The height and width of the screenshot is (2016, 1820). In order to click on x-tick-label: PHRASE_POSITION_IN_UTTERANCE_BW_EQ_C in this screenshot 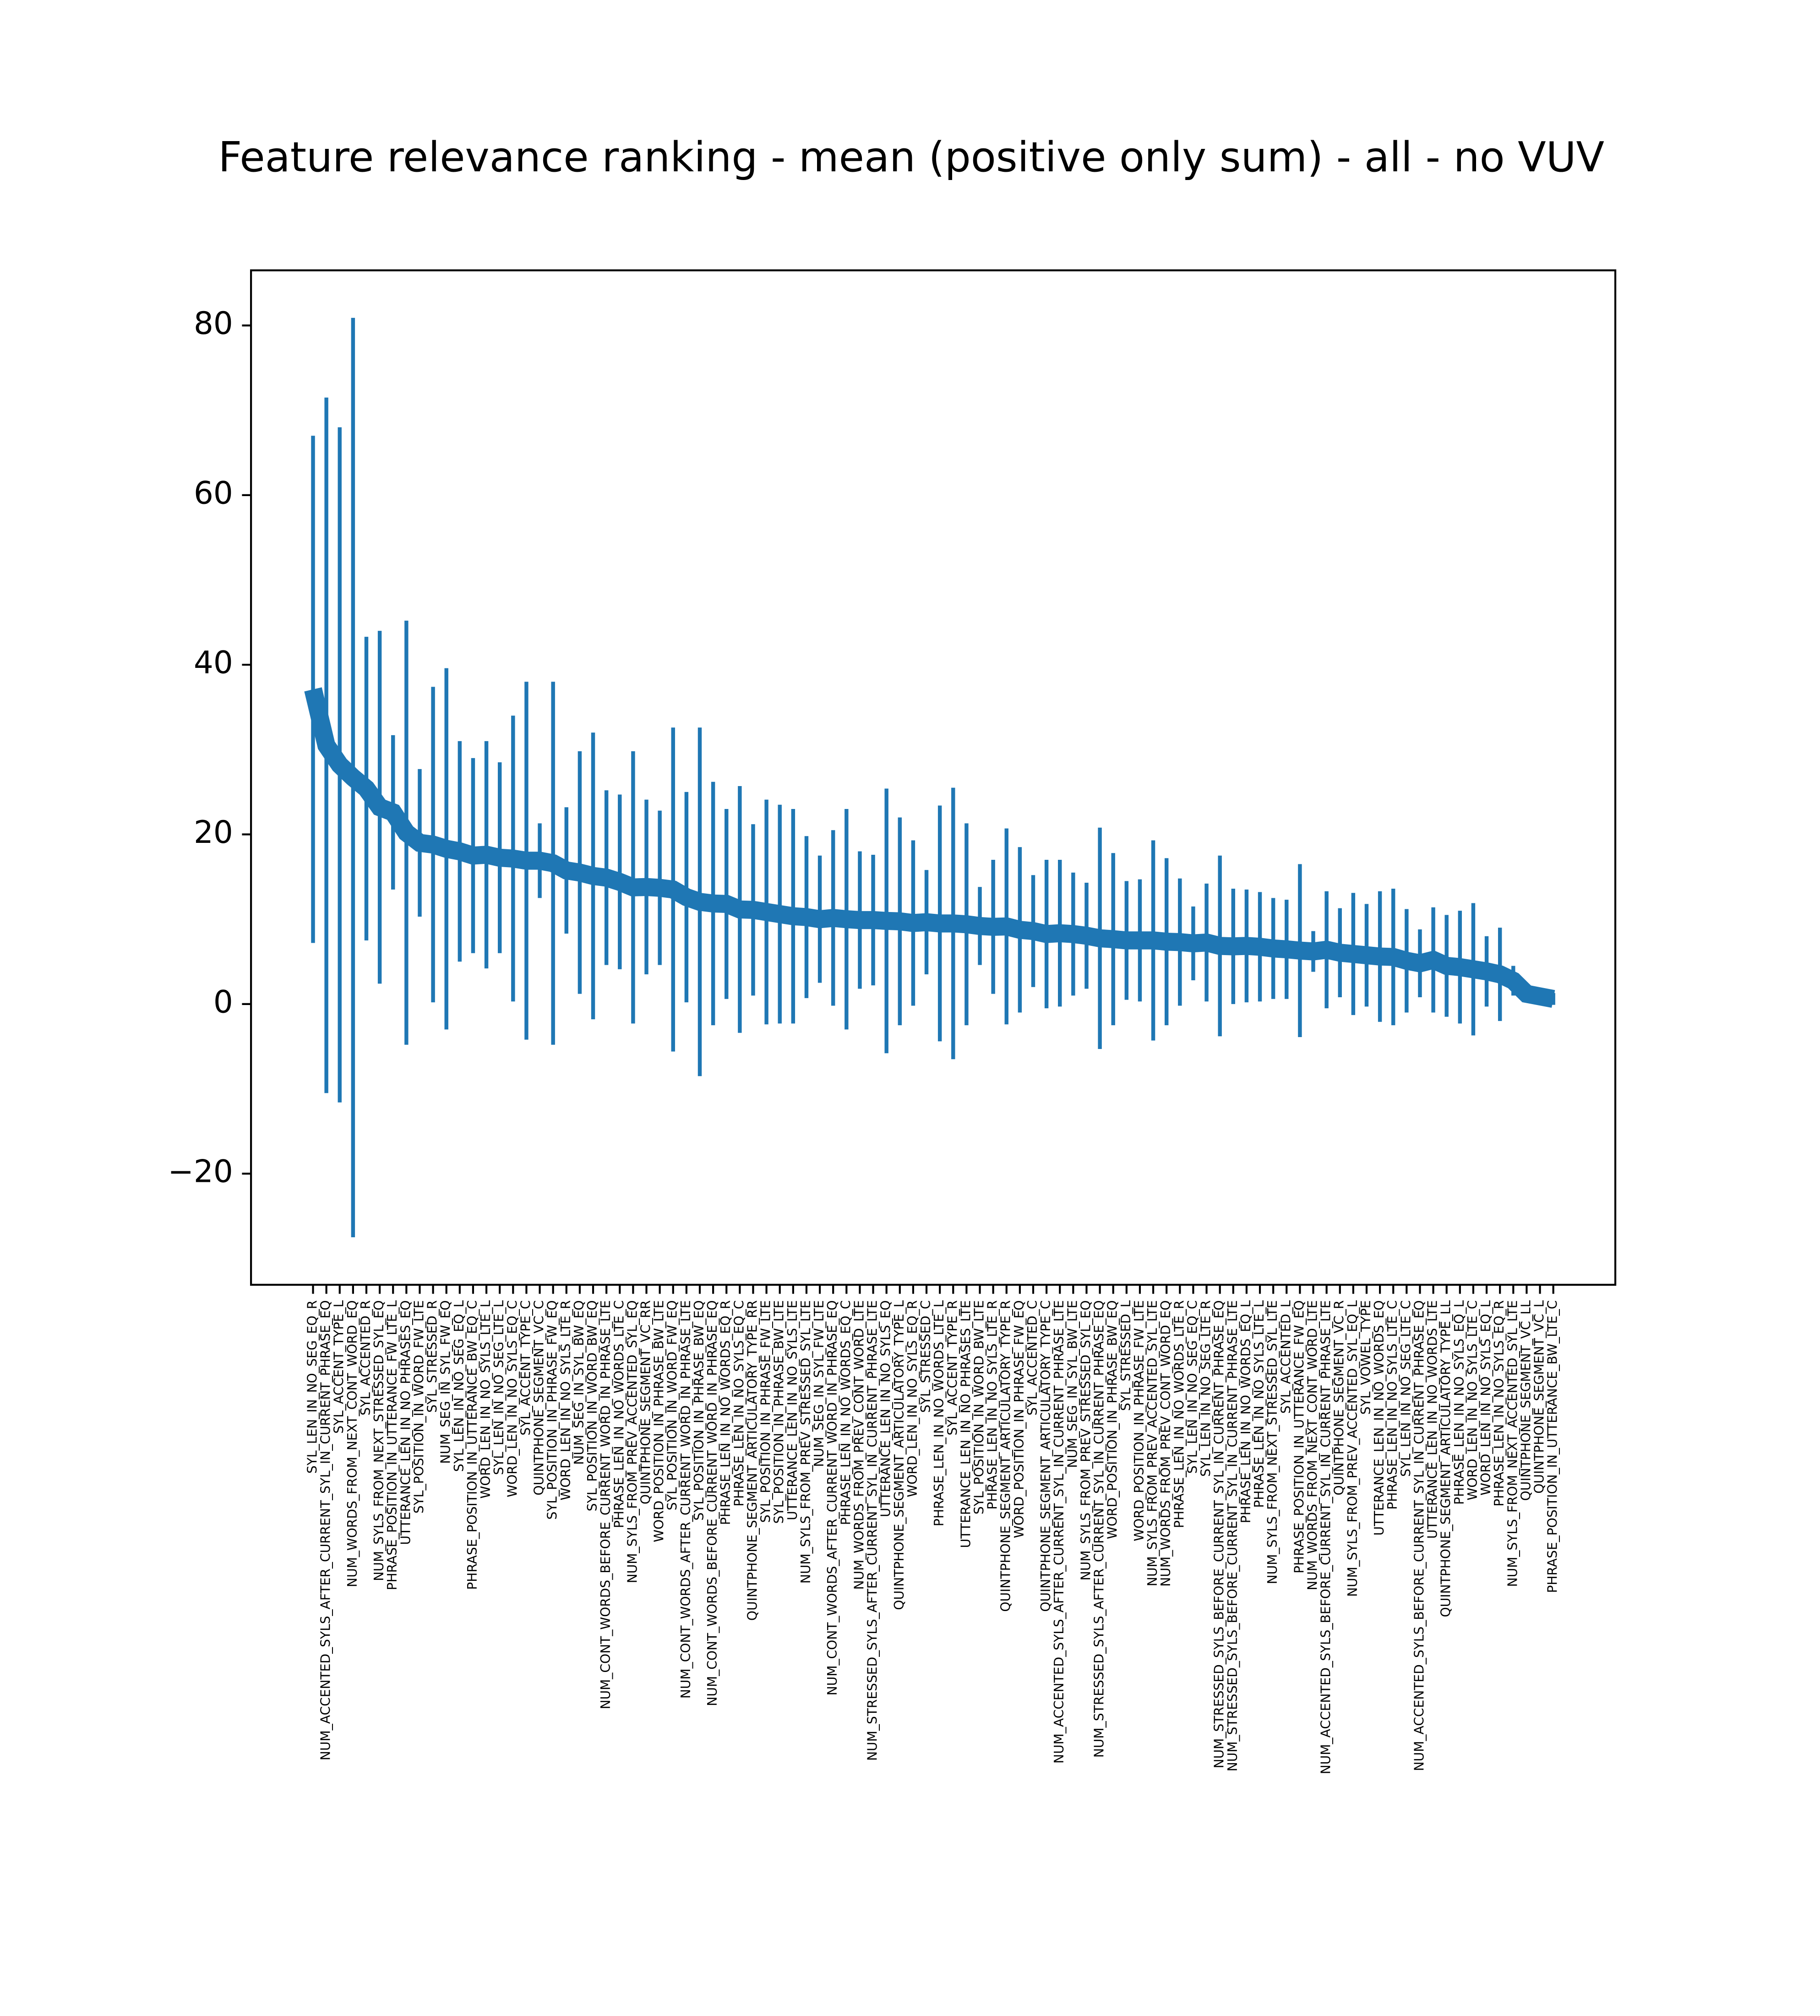, I will do `click(472, 1445)`.